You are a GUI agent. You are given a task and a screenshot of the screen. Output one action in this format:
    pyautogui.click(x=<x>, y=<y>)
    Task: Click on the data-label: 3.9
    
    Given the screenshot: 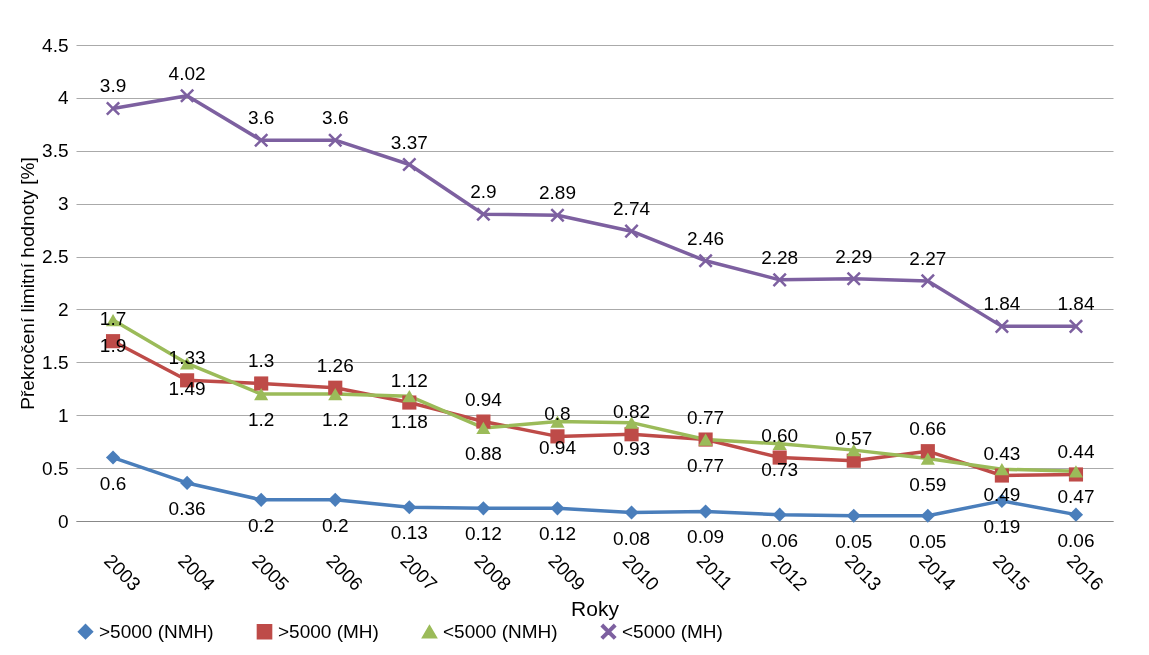 What is the action you would take?
    pyautogui.click(x=113, y=86)
    